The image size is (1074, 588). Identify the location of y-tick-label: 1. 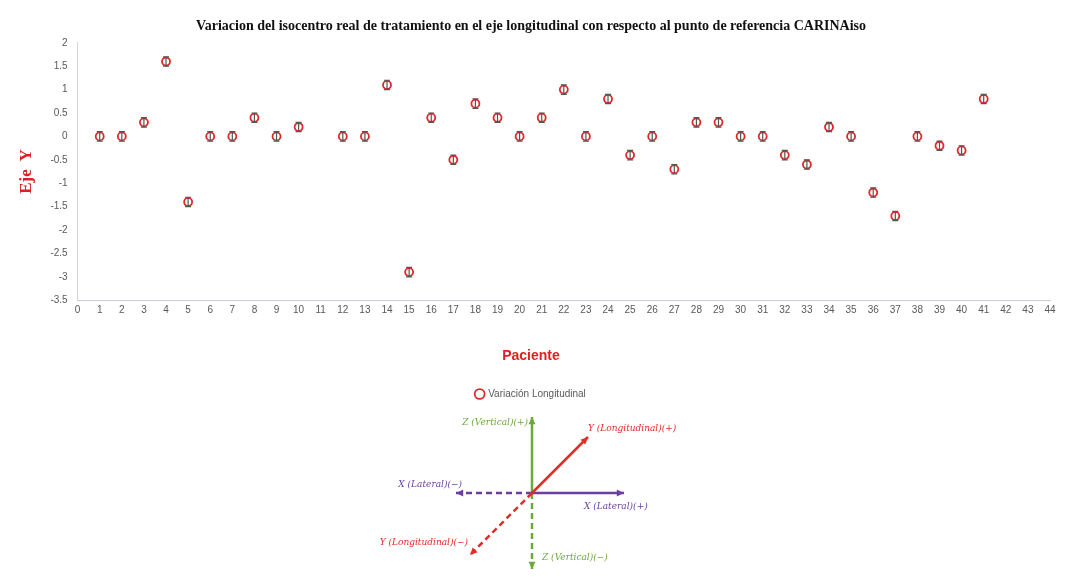
(65, 89).